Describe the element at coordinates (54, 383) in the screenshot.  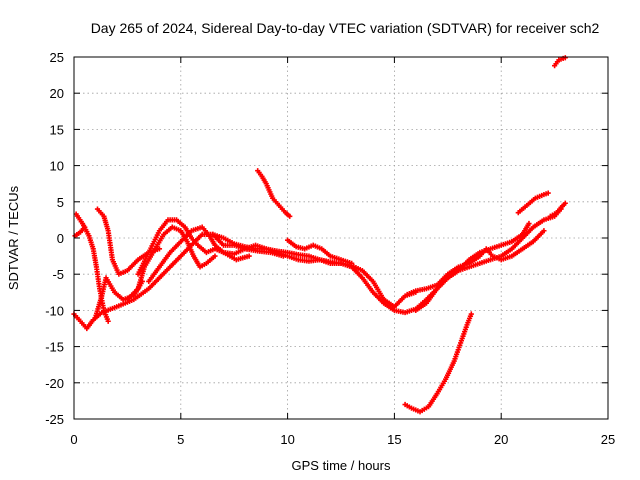
I see `y-tick-label: -20` at that location.